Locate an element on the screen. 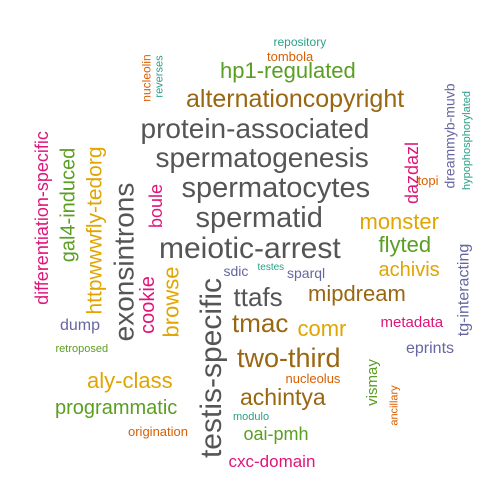  word-achivis: achivis is located at coordinates (409, 270).